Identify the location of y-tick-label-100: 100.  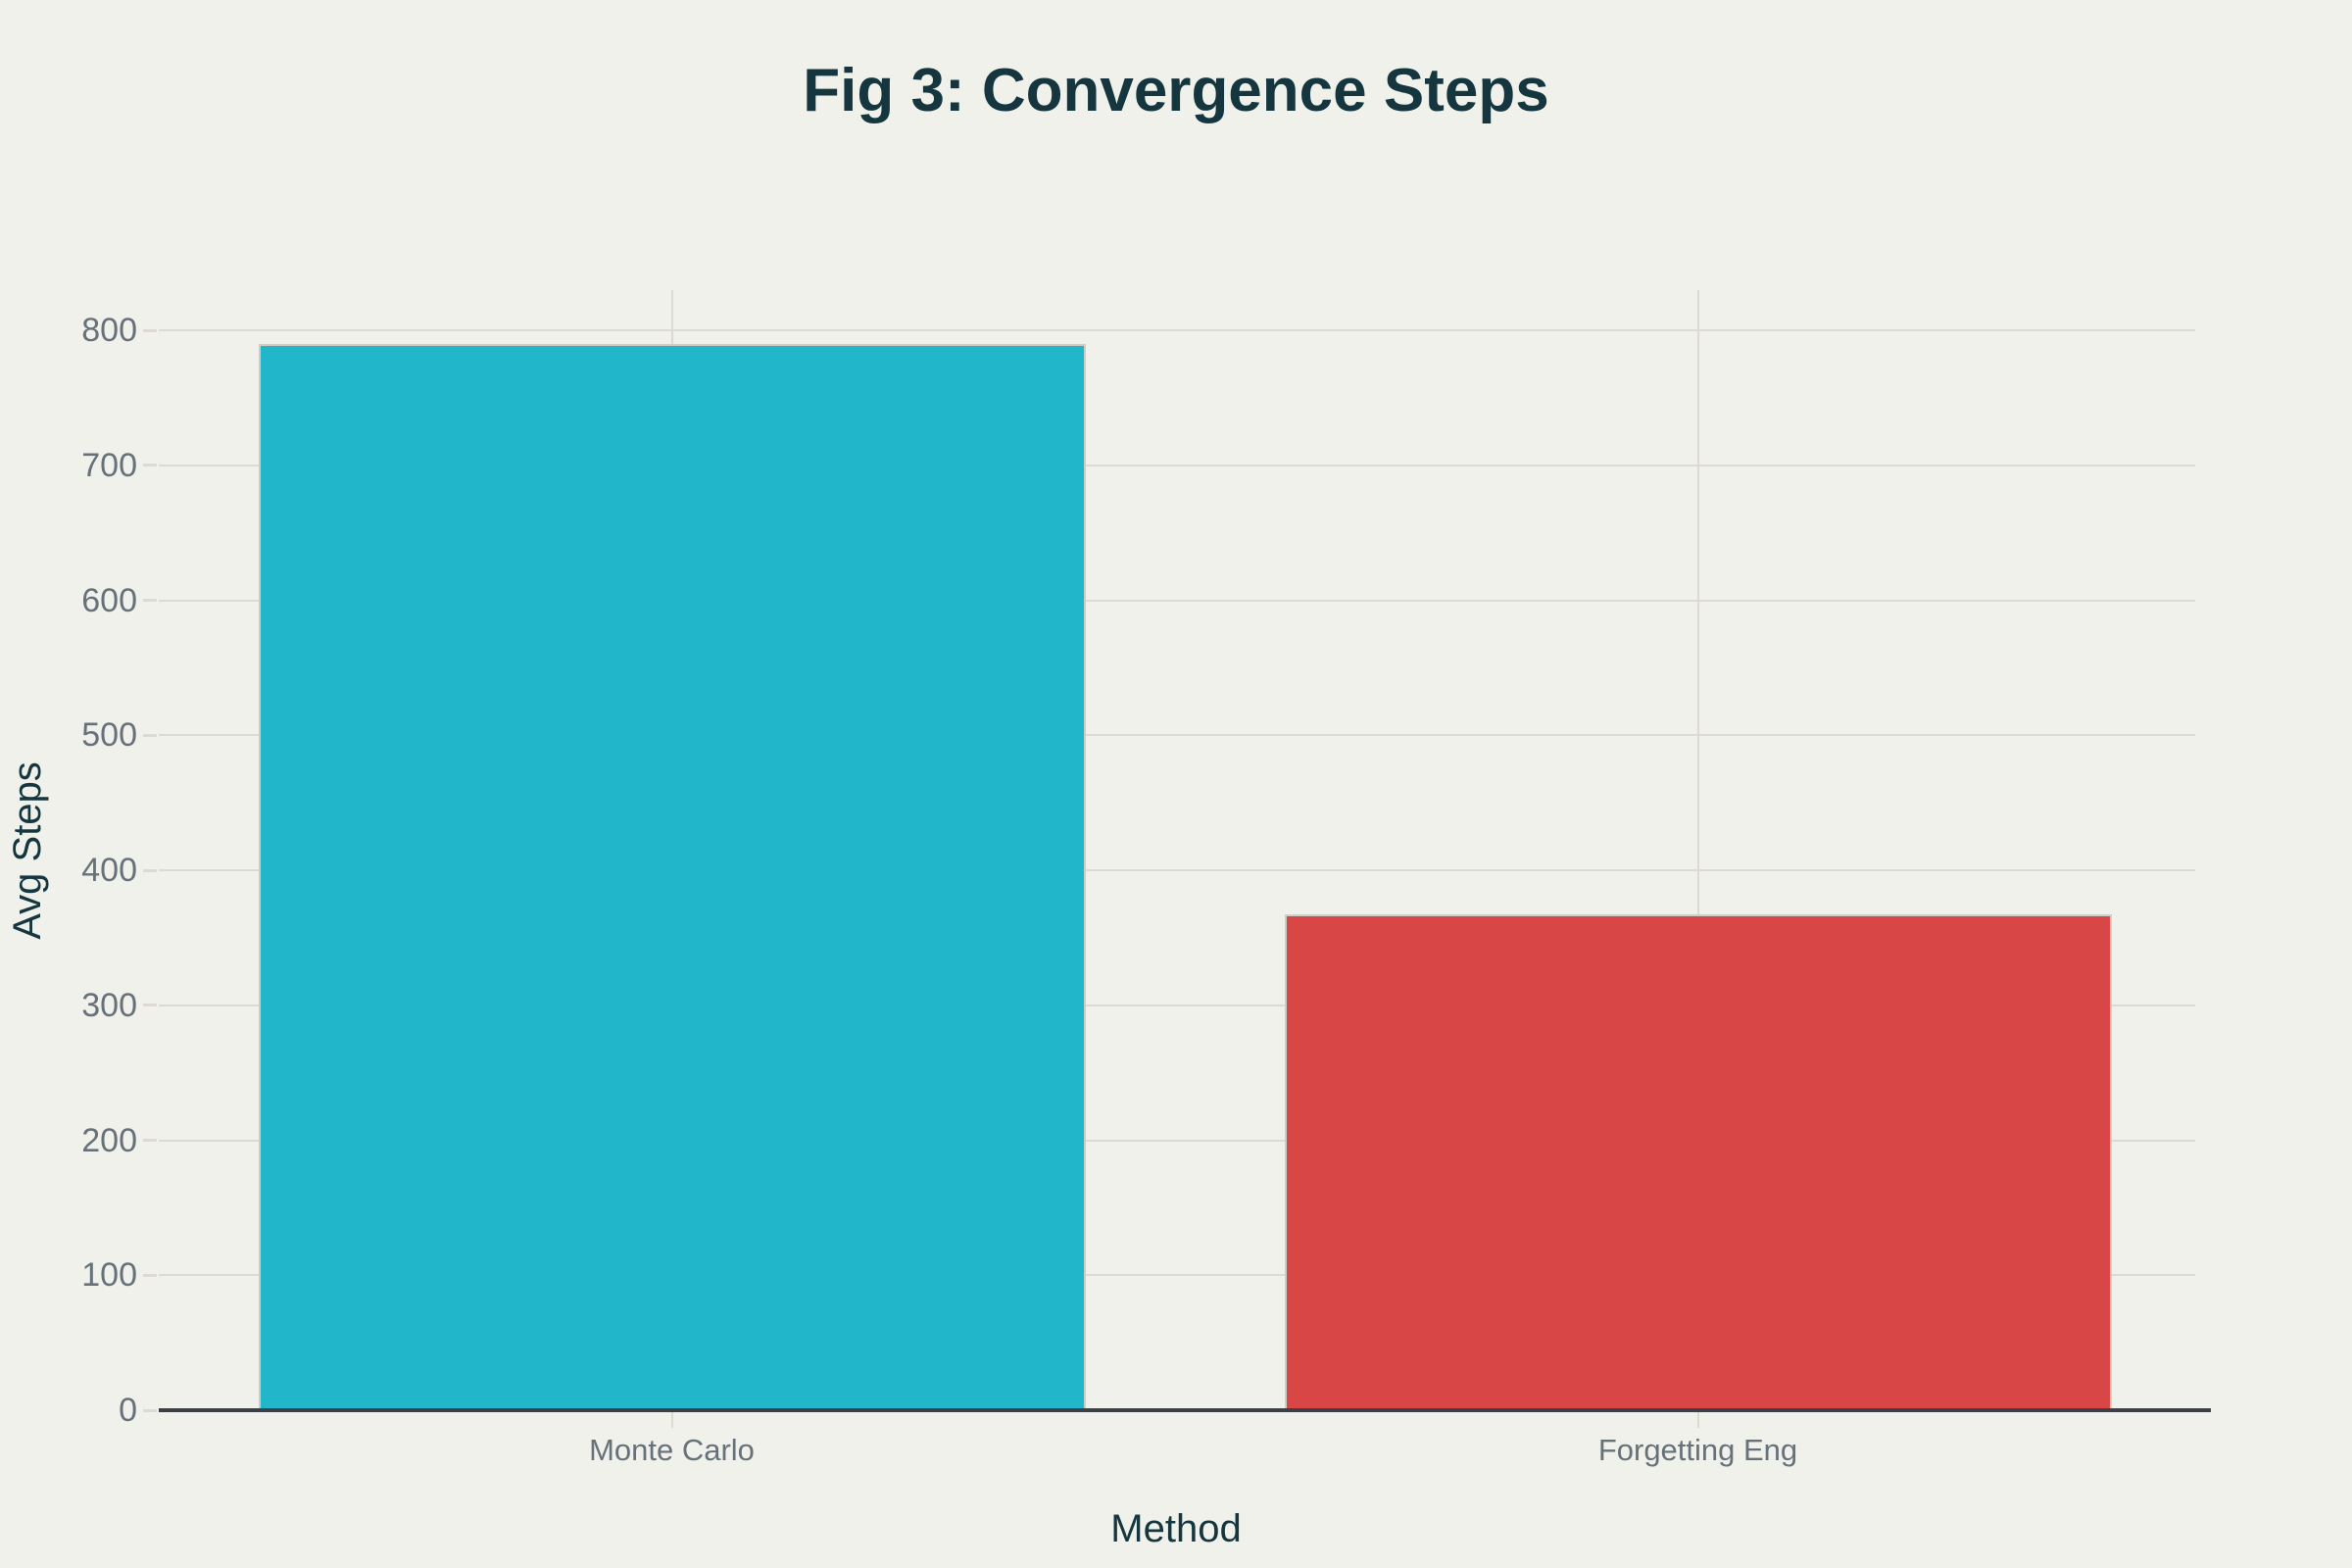
(109, 1275).